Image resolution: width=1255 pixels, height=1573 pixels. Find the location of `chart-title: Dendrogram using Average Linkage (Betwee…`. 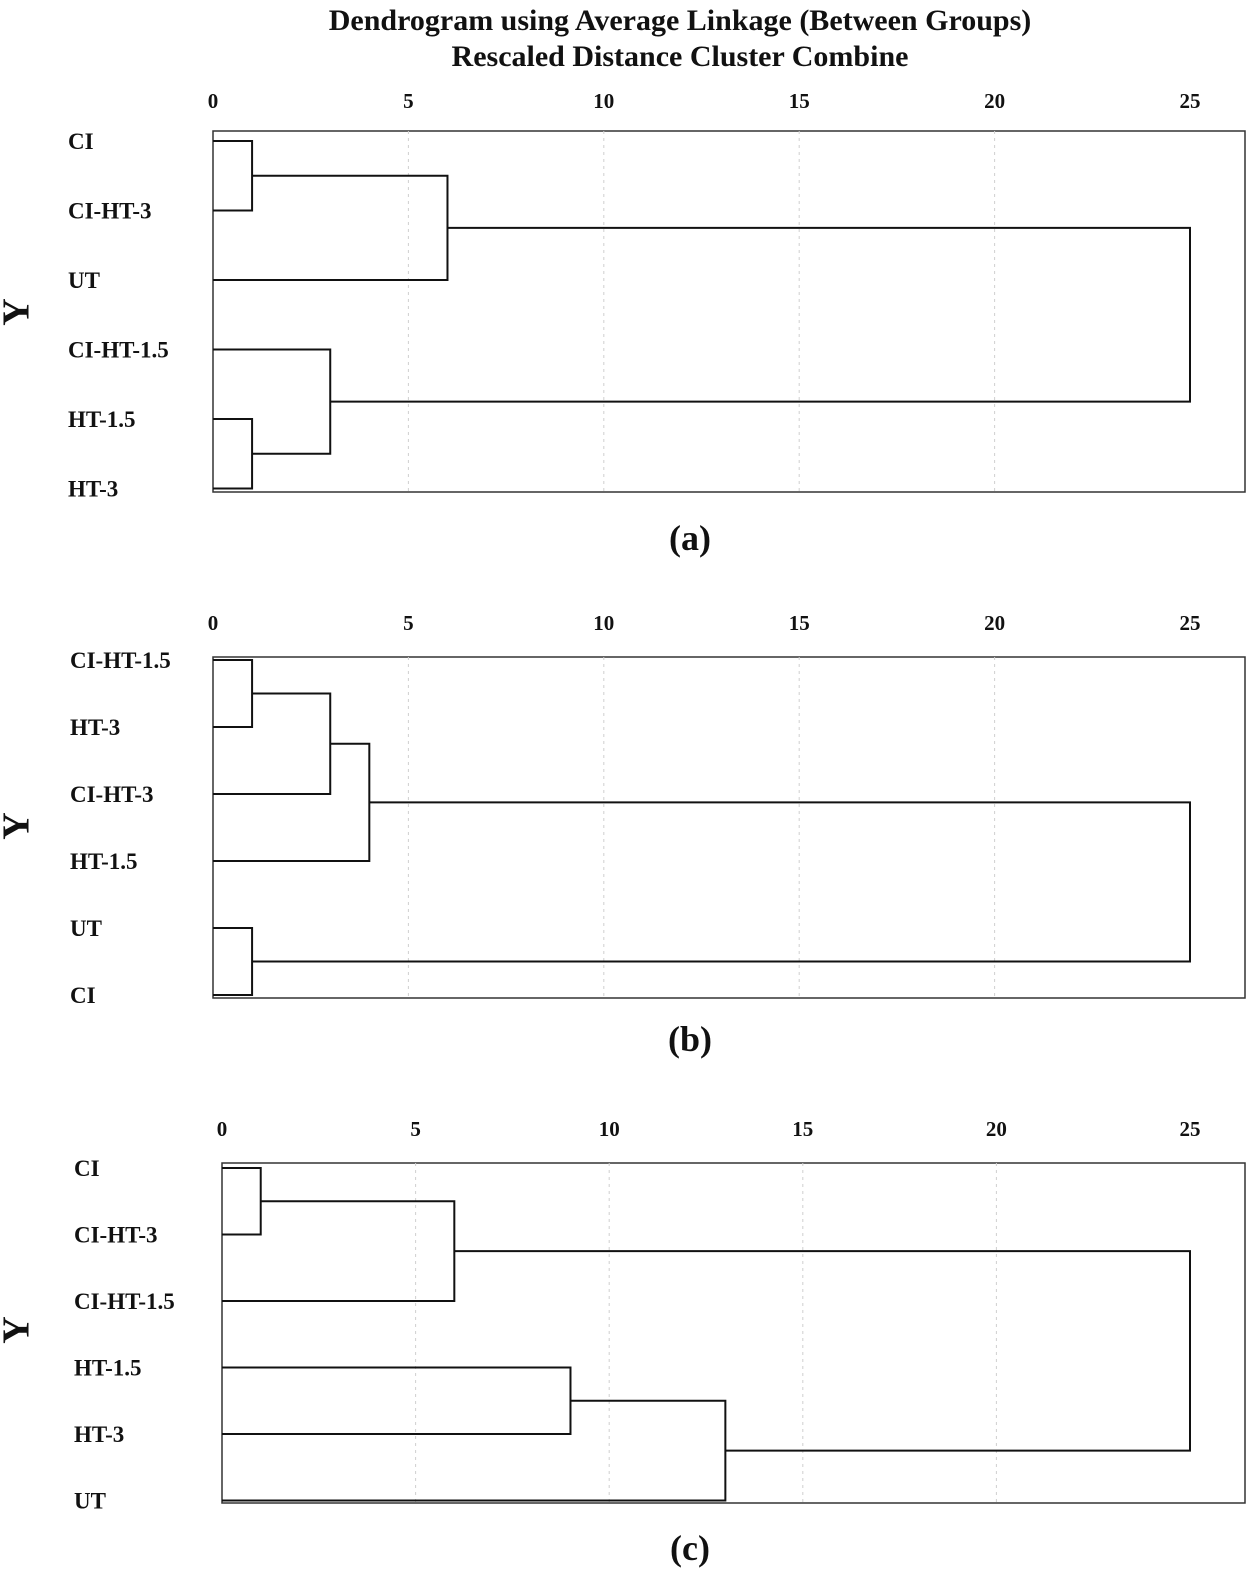

chart-title: Dendrogram using Average Linkage (Betwee… is located at coordinates (680, 20).